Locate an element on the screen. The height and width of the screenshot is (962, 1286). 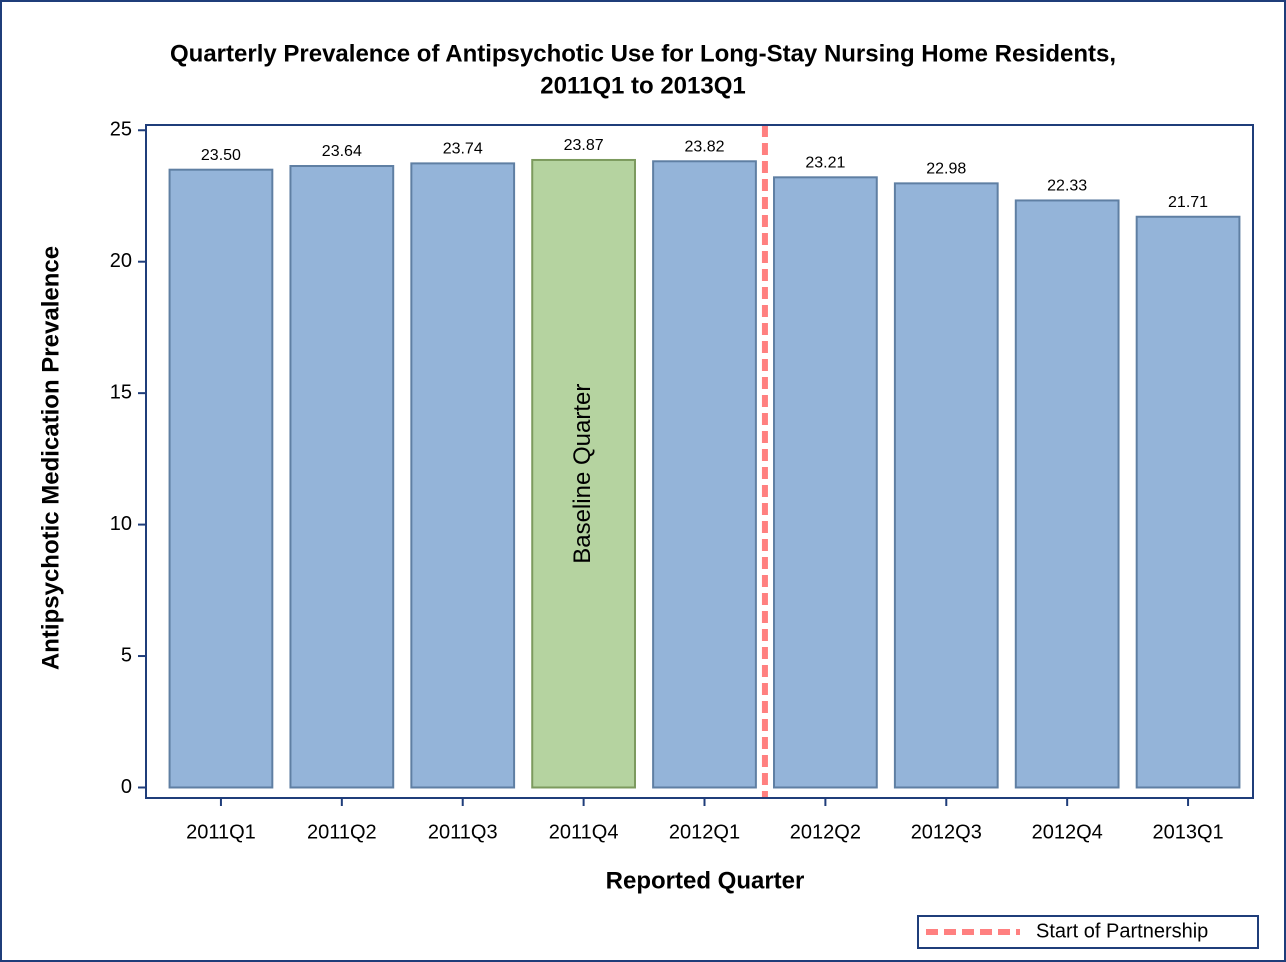
value-label: 21.71 is located at coordinates (1188, 202).